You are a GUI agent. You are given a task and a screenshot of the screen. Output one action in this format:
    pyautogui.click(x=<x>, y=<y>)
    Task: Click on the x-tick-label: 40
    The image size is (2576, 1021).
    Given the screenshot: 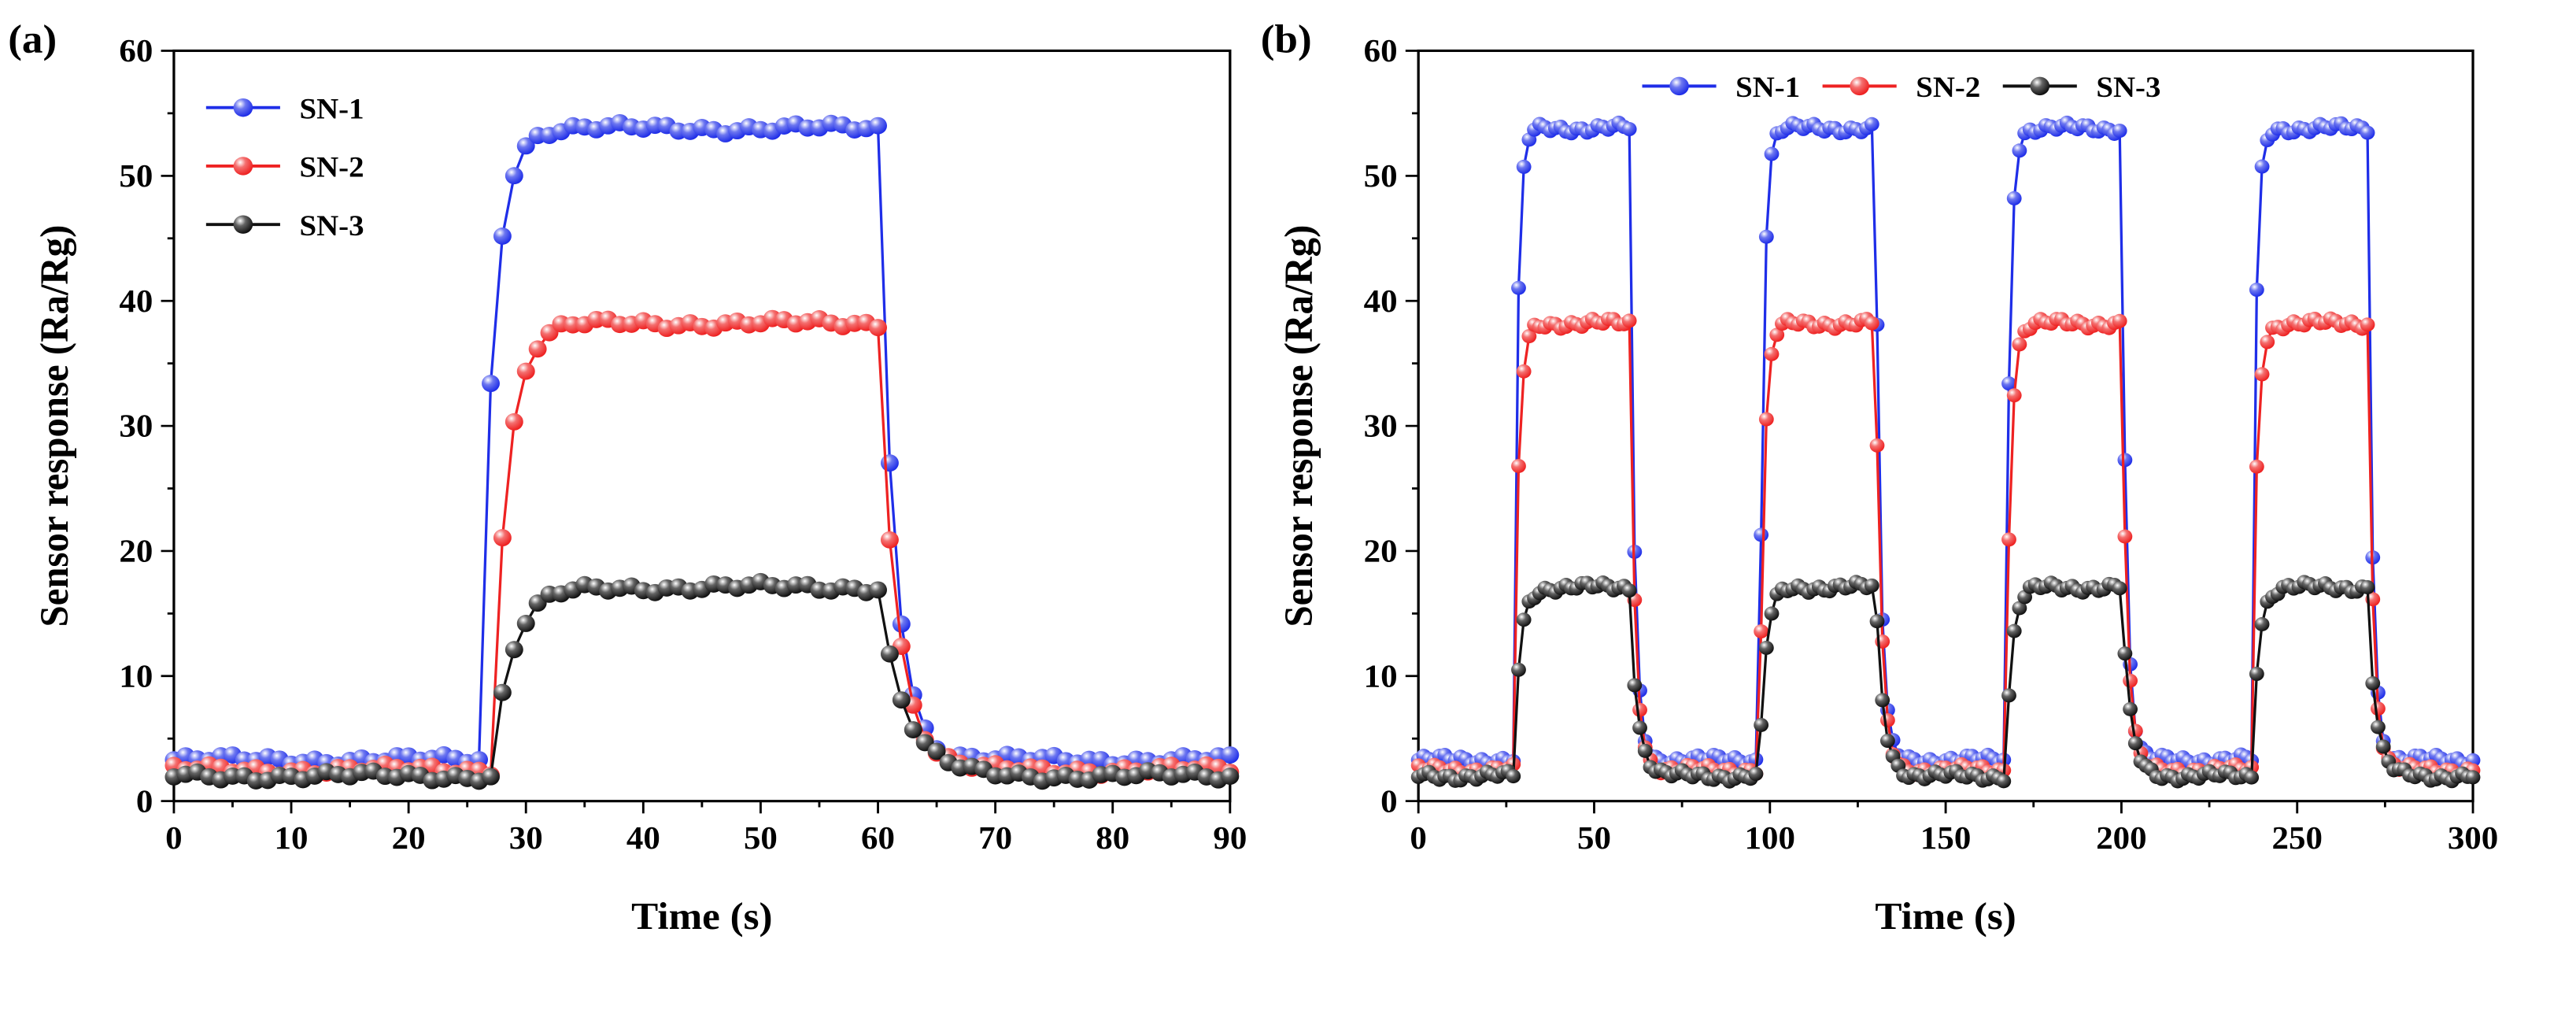 What is the action you would take?
    pyautogui.click(x=643, y=838)
    